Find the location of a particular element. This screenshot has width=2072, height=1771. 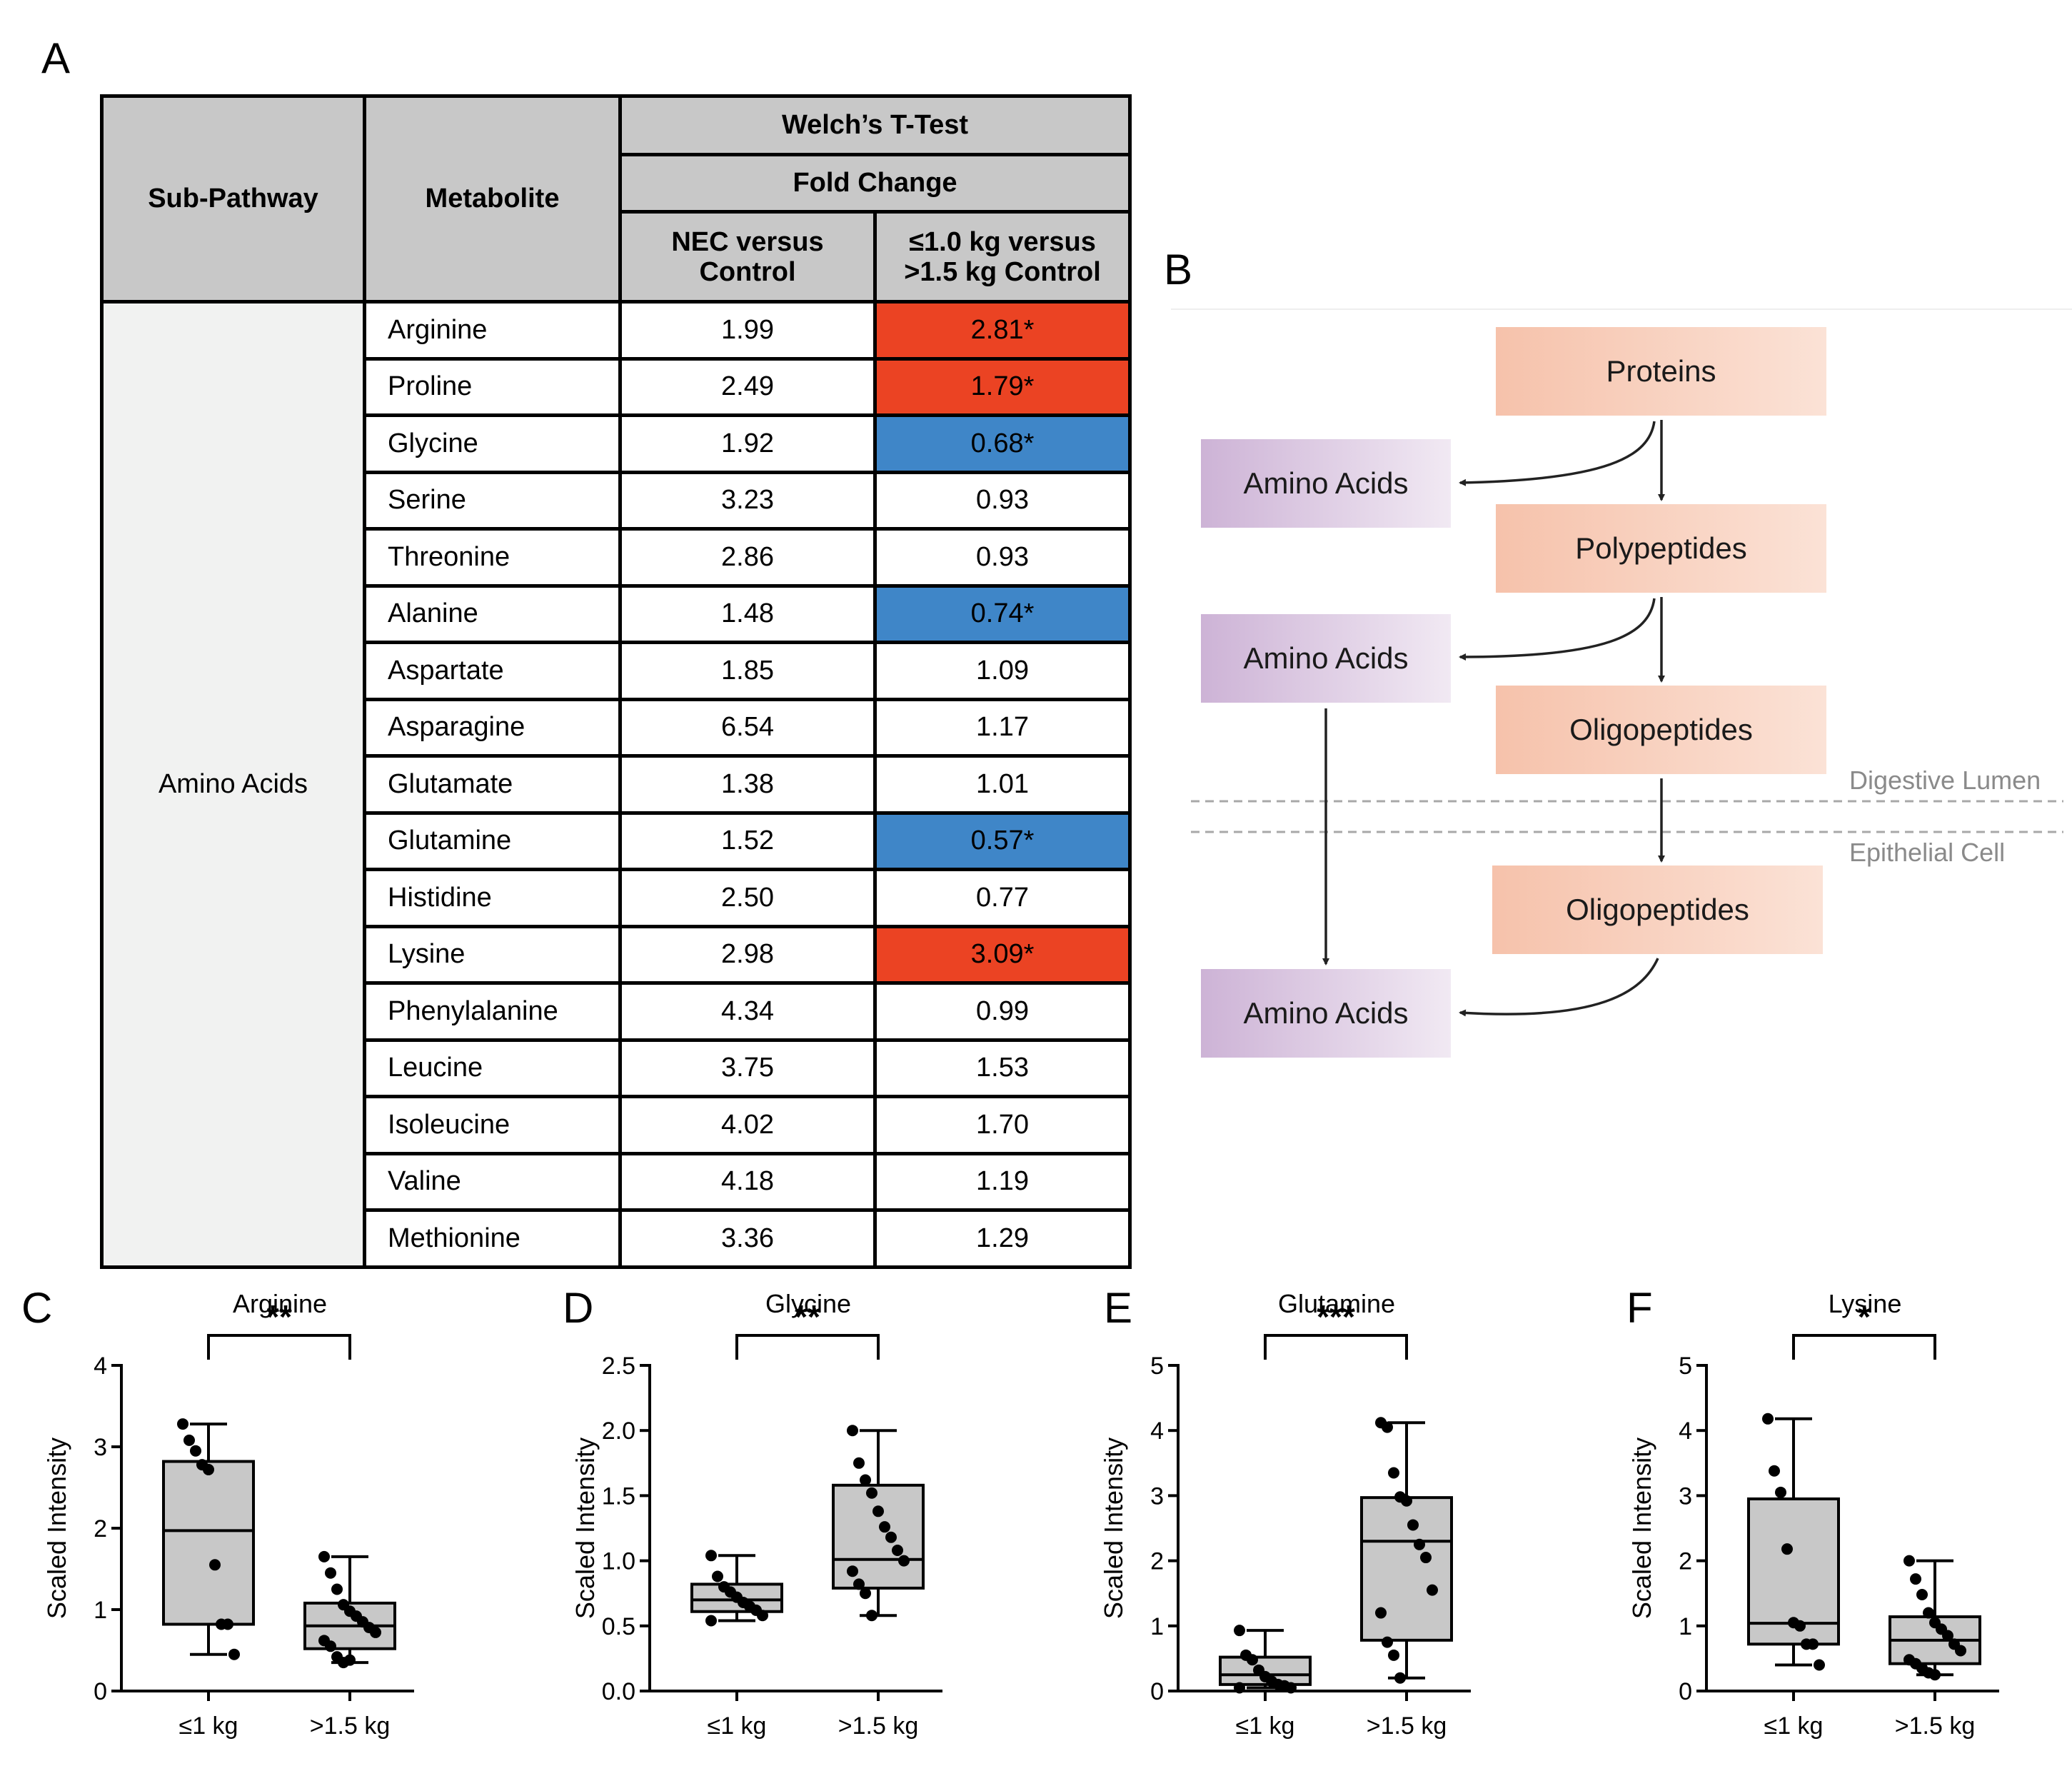

table-row: Lysine 2.98 3.09* is located at coordinates (617, 955).